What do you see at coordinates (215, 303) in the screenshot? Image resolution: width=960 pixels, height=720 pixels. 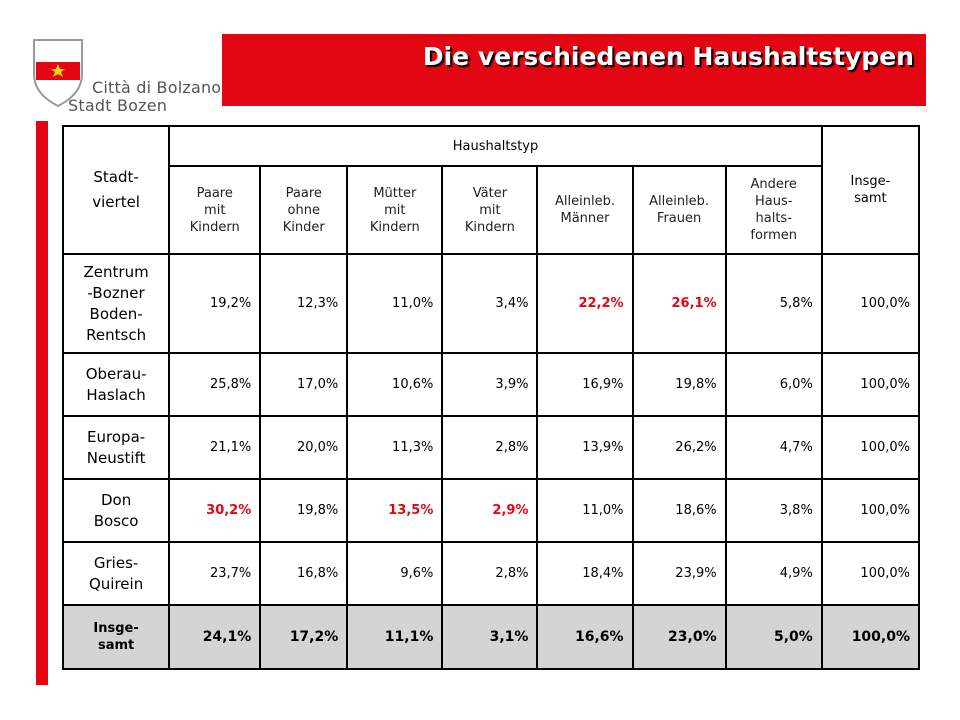 I see `percentage-cell: 19,2%` at bounding box center [215, 303].